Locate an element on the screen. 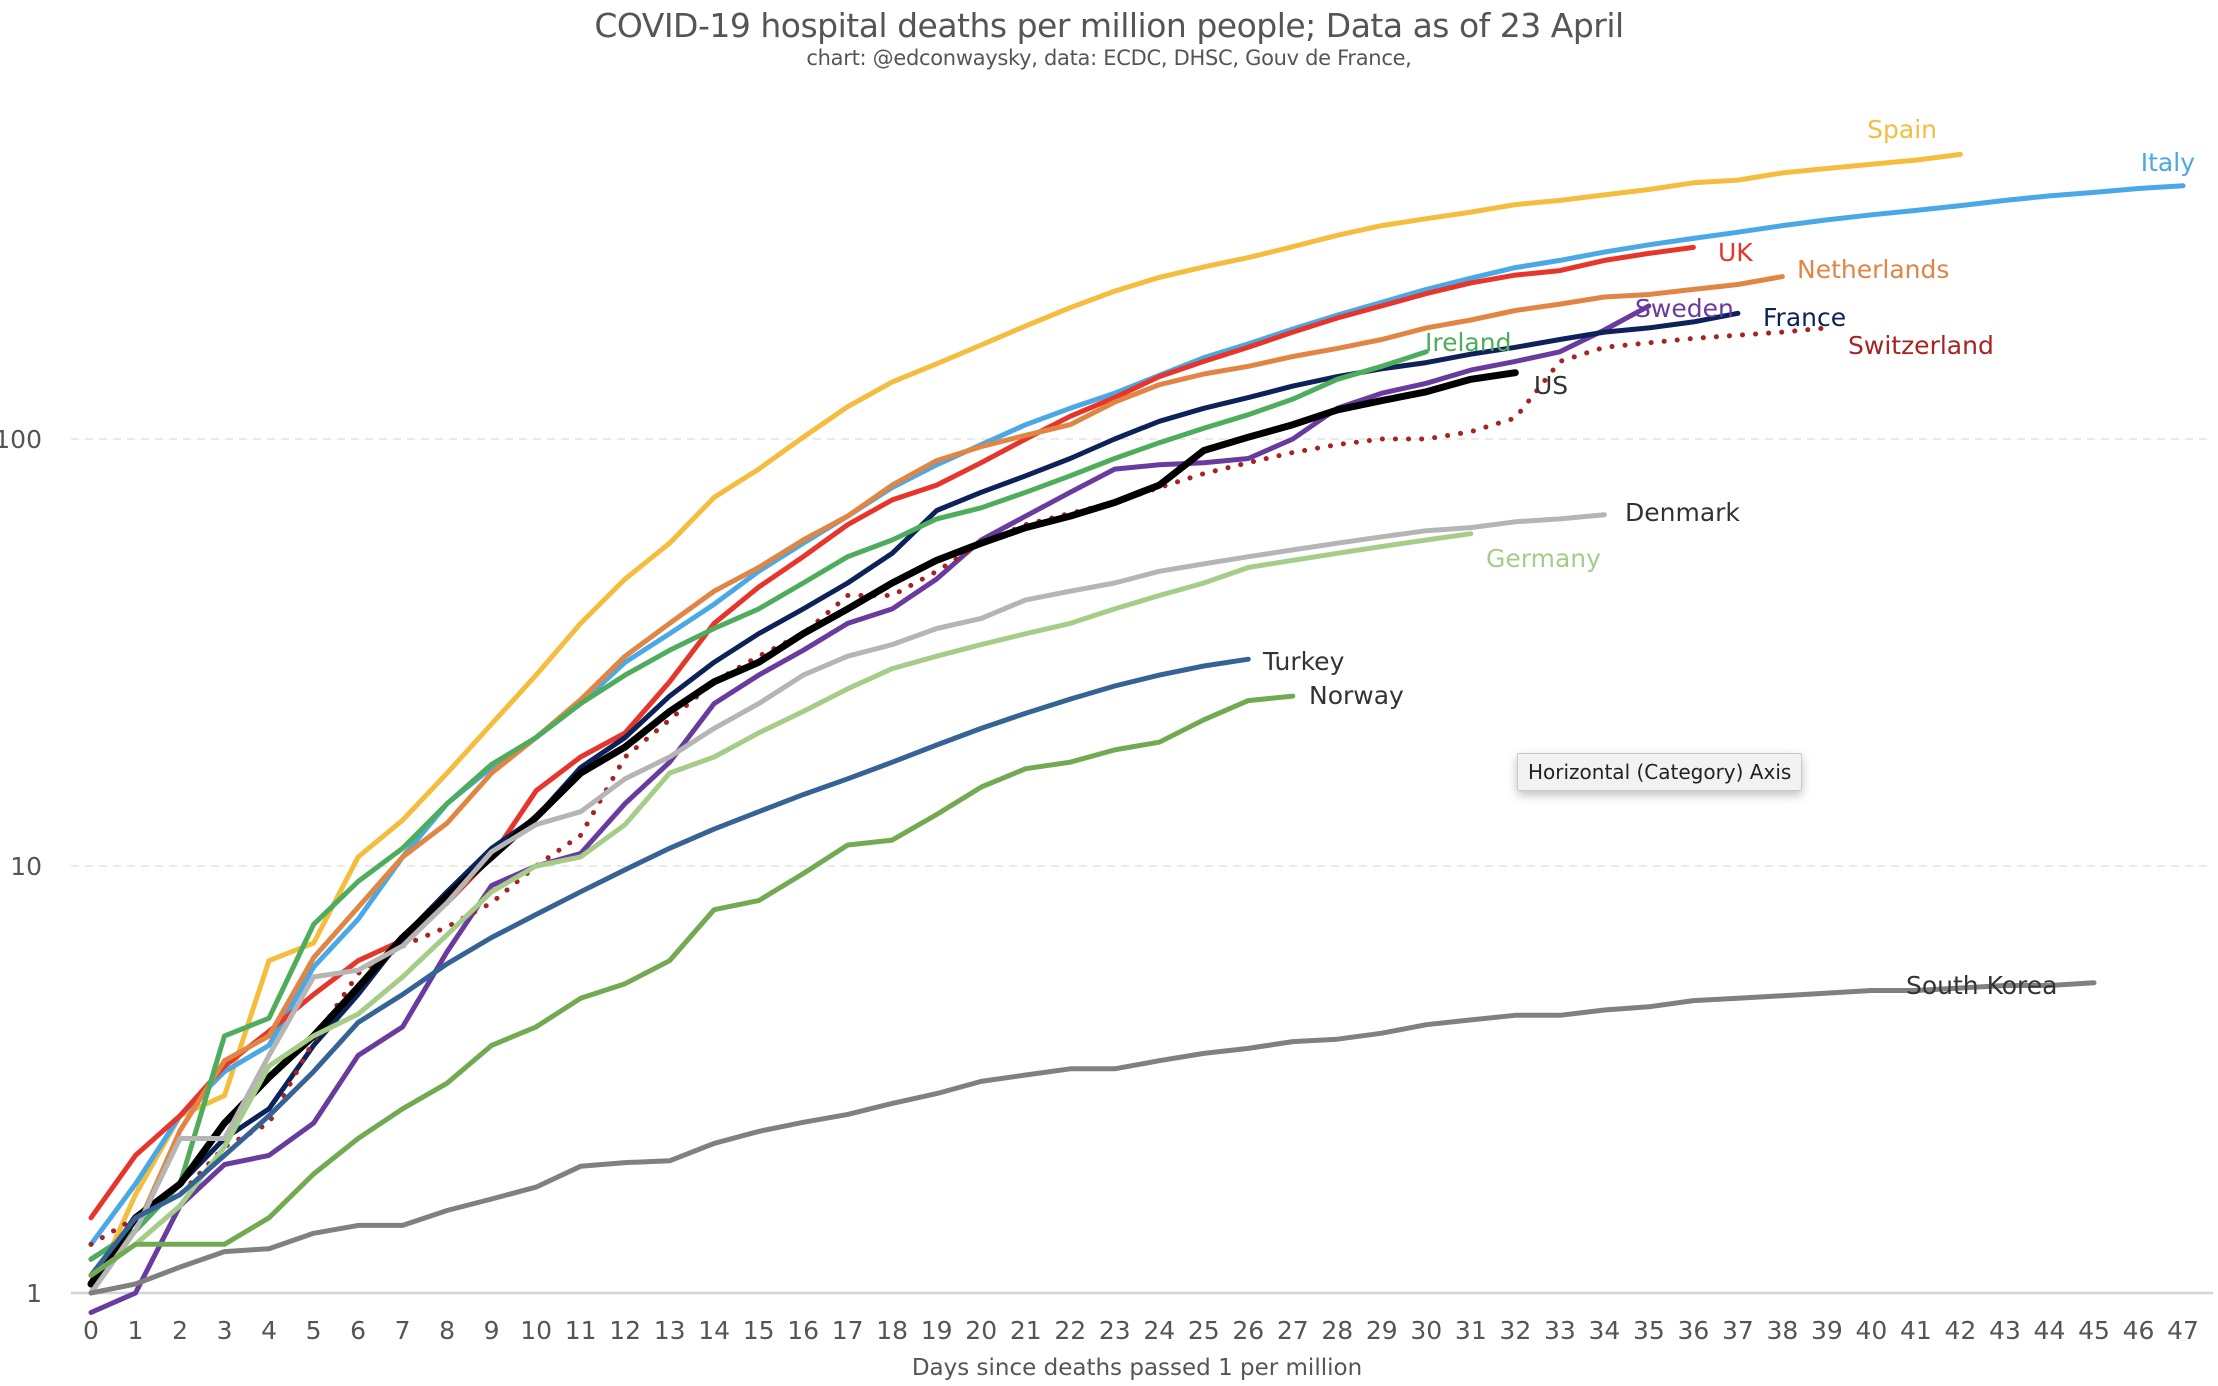 Image resolution: width=2218 pixels, height=1386 pixels. x-tick-label: 45 is located at coordinates (2094, 1330).